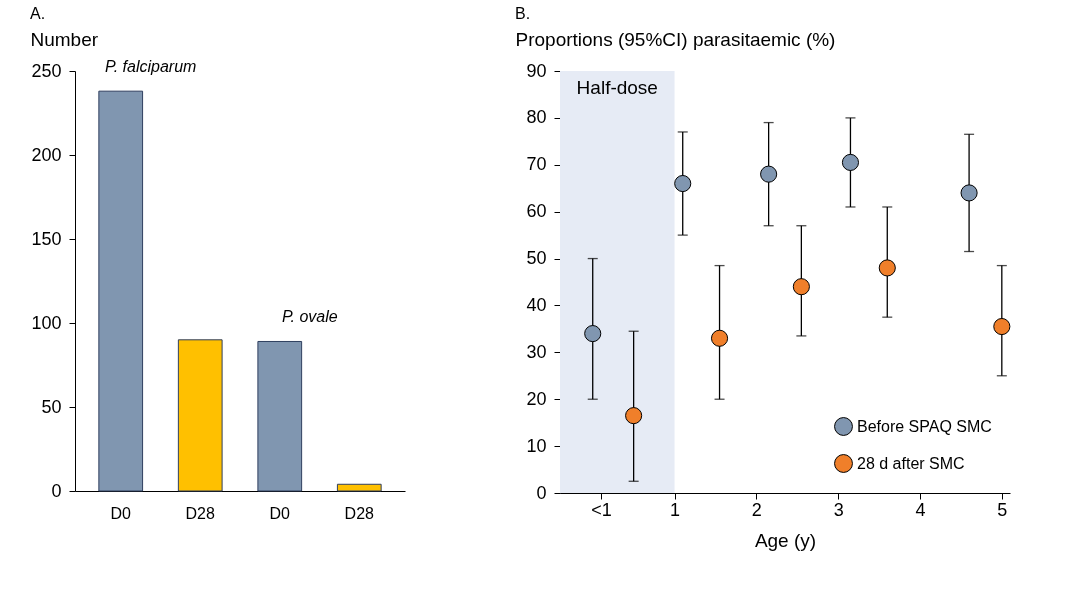 The width and height of the screenshot is (1074, 604). What do you see at coordinates (920, 509) in the screenshot?
I see `x-tick-label: 4` at bounding box center [920, 509].